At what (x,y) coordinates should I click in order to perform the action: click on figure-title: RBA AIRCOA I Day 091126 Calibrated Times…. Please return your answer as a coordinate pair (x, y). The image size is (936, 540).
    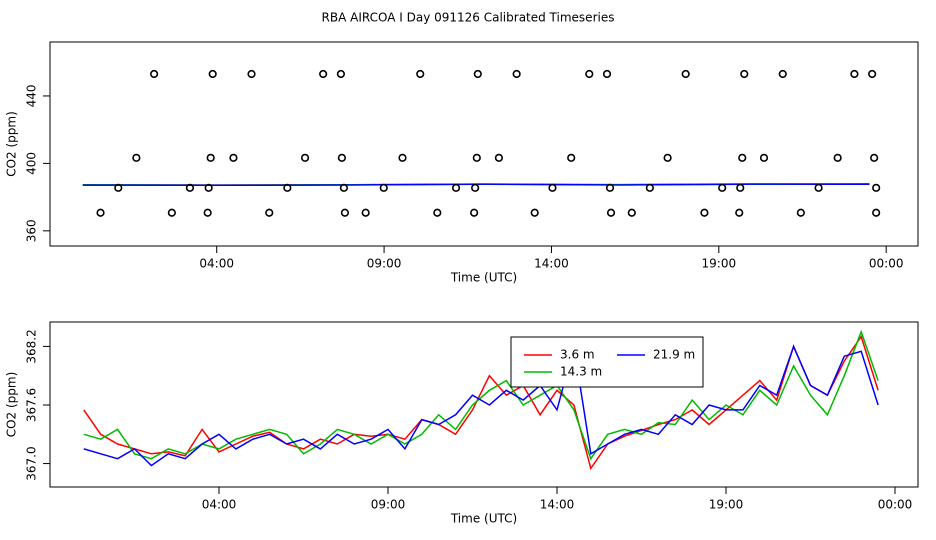
    Looking at the image, I should click on (468, 18).